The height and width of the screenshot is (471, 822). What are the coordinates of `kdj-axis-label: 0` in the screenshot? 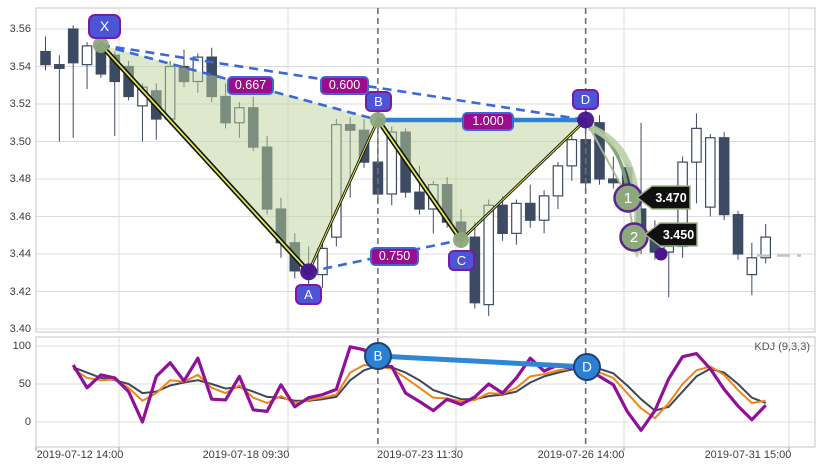 It's located at (27, 422).